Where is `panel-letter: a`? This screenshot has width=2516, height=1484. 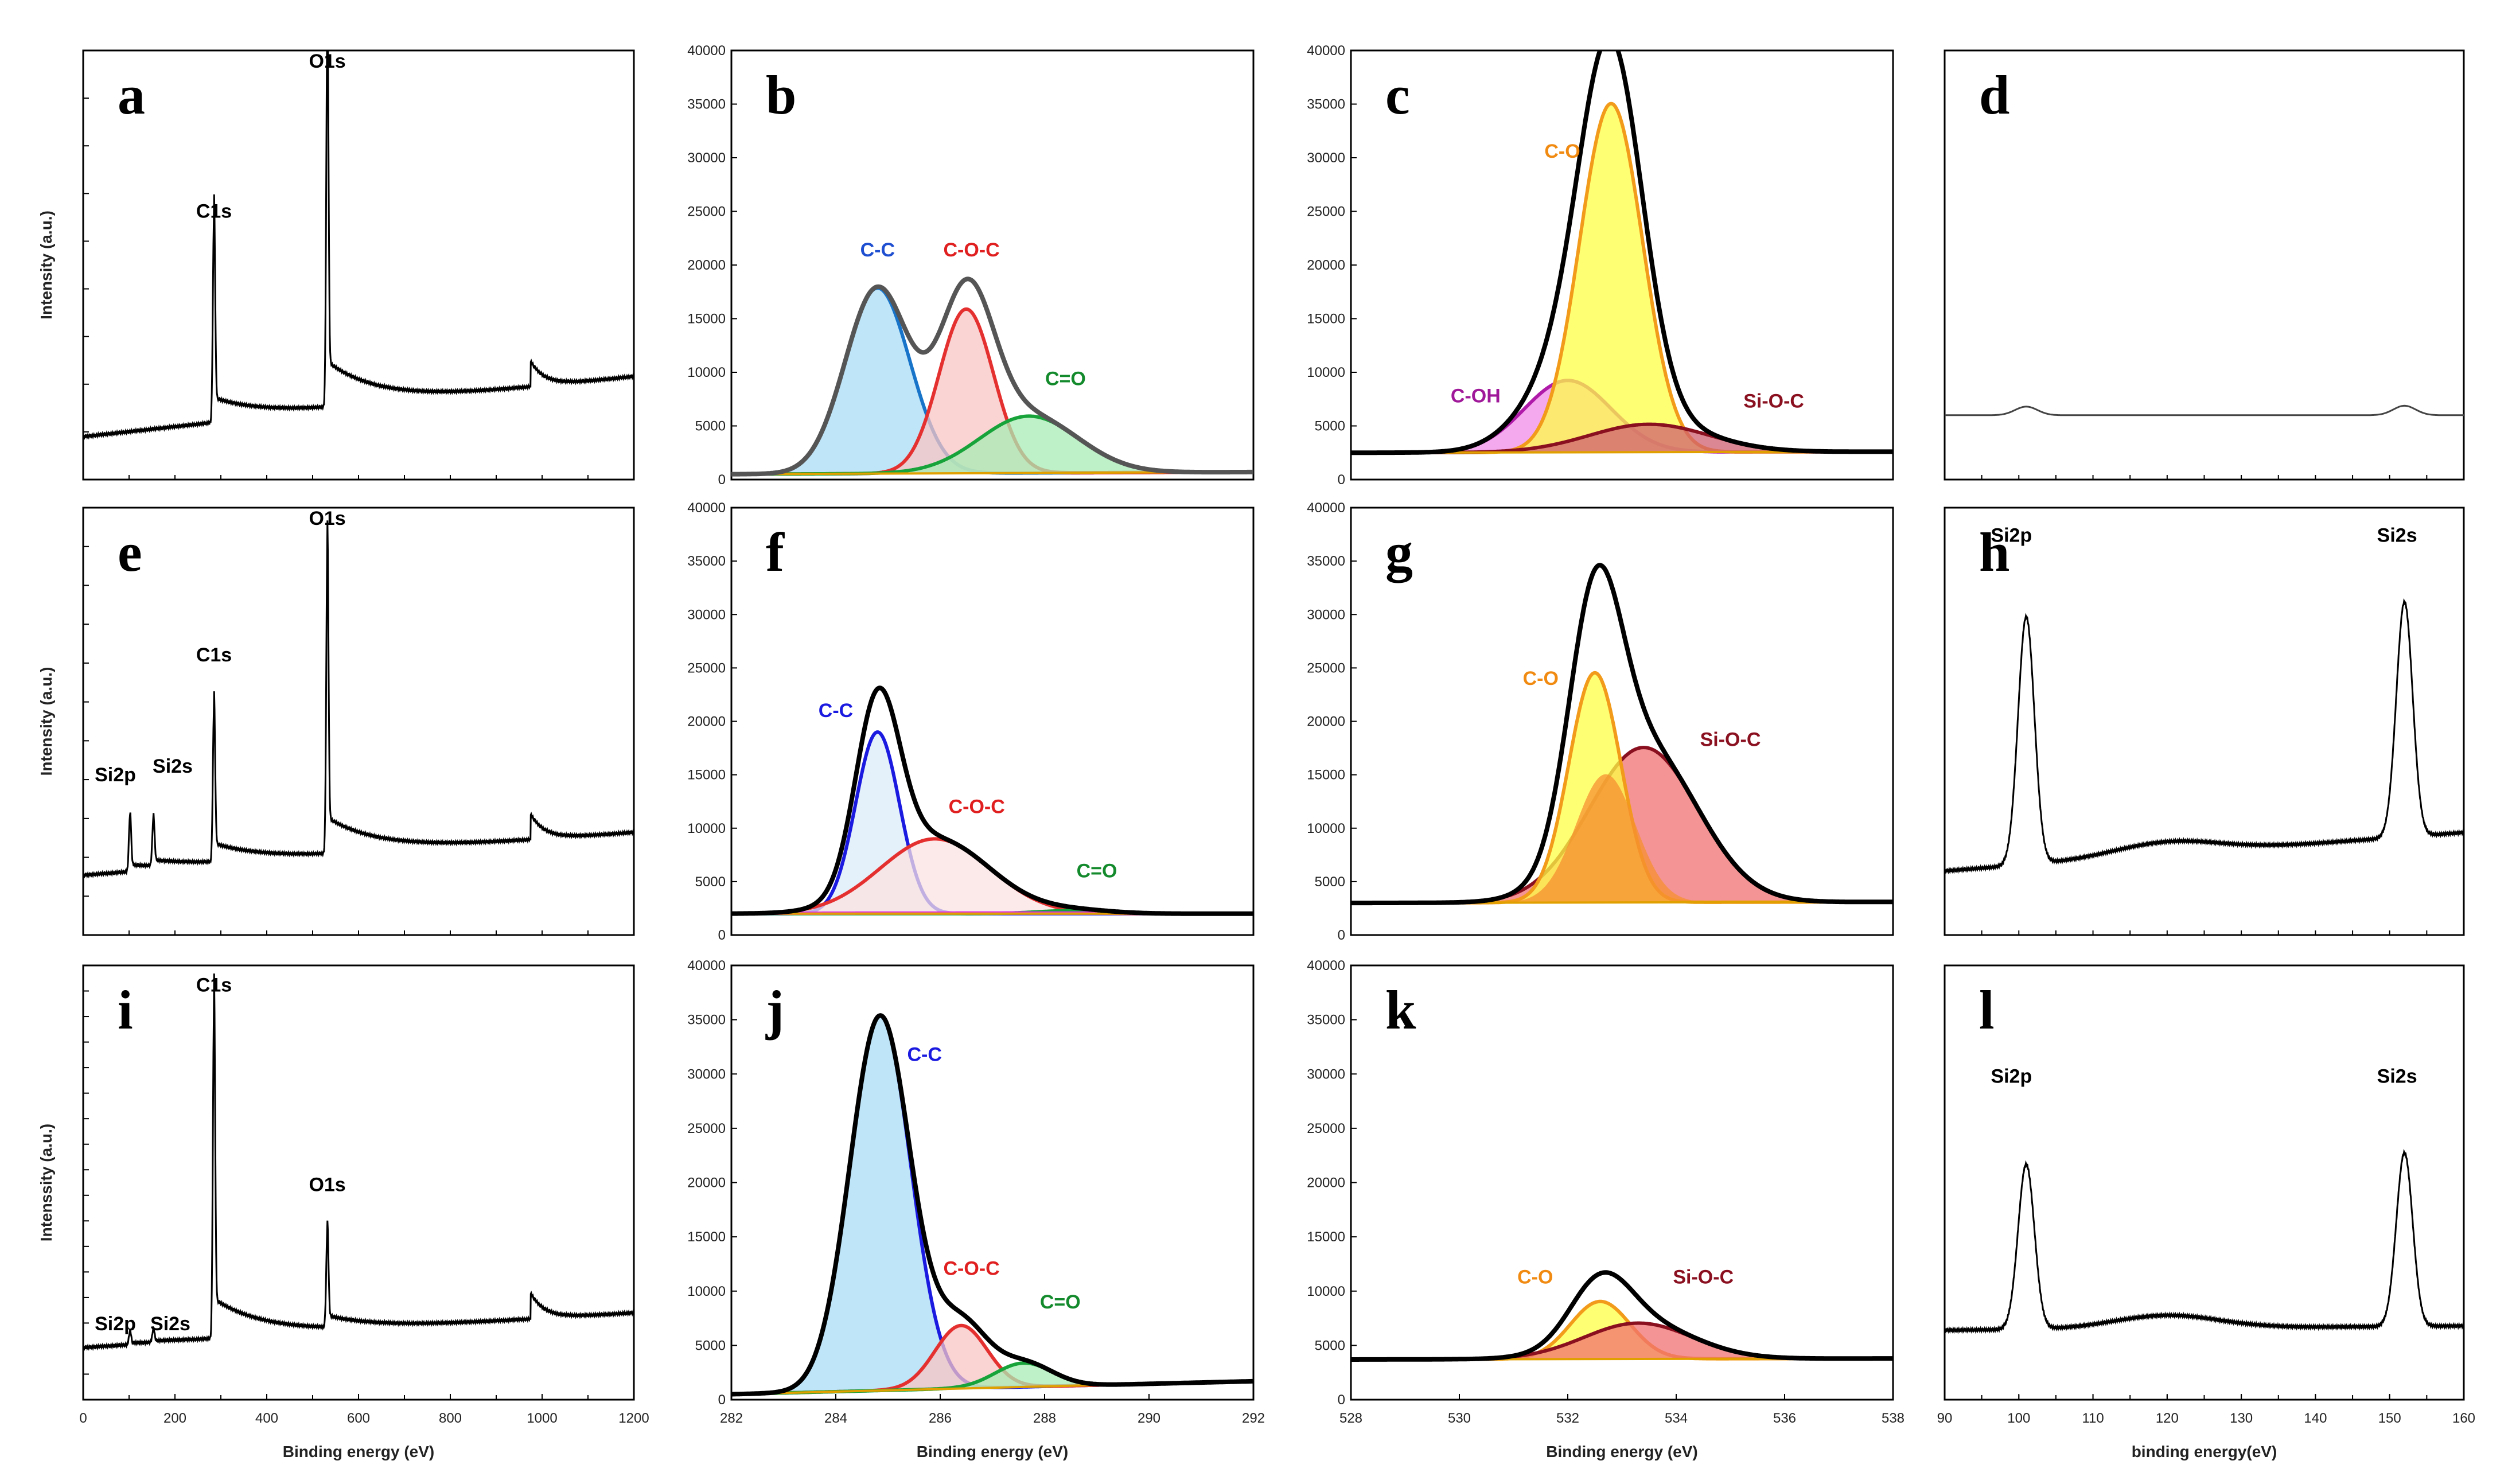 panel-letter: a is located at coordinates (131, 95).